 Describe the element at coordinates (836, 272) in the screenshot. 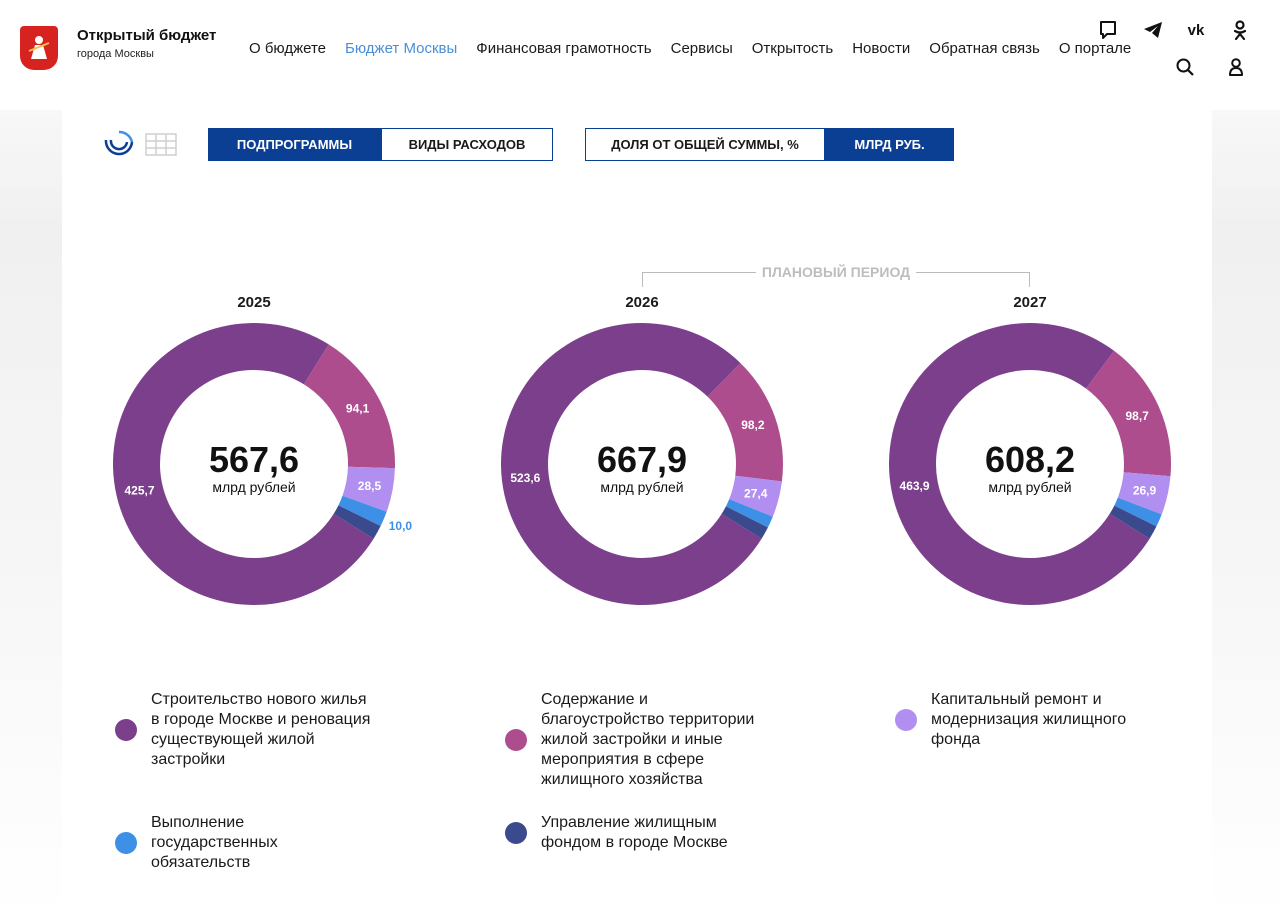

I see `planned-period-label: ПЛАНОВЫЙ ПЕРИОД` at that location.